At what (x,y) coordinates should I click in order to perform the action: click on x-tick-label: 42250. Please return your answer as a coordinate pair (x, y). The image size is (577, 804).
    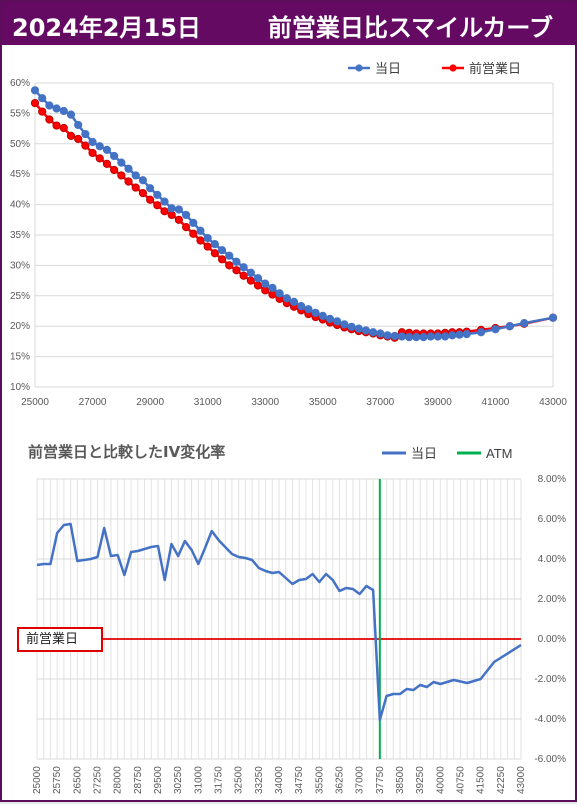
    Looking at the image, I should click on (501, 780).